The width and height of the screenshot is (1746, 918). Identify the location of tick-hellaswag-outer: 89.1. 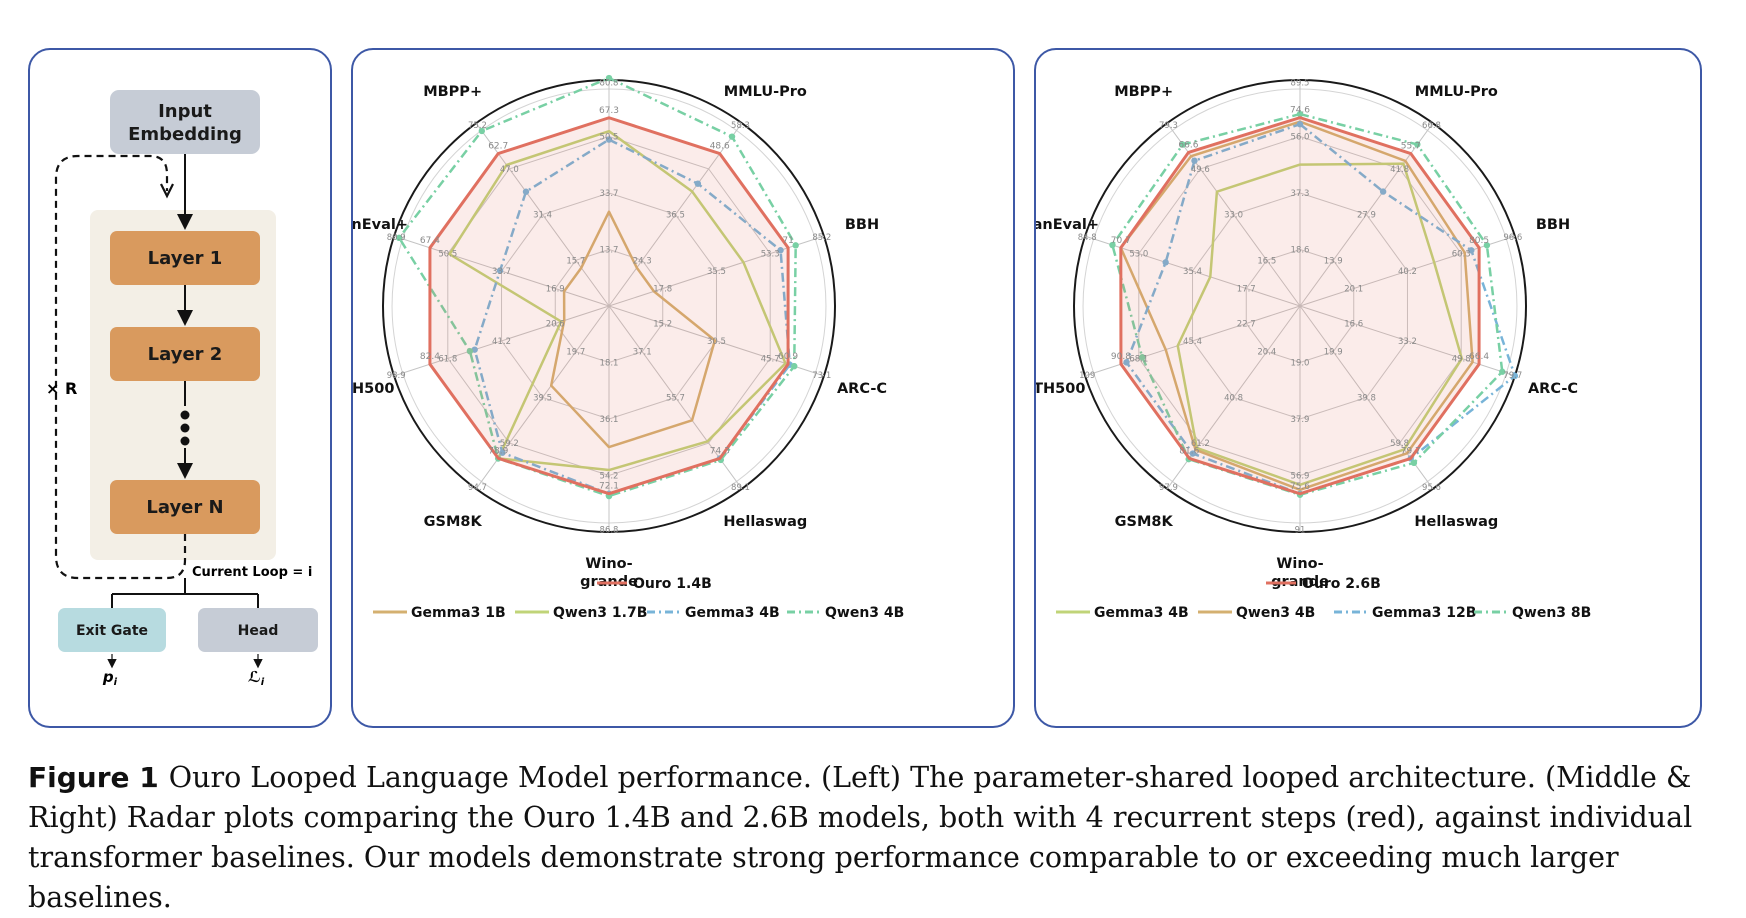
(740, 488).